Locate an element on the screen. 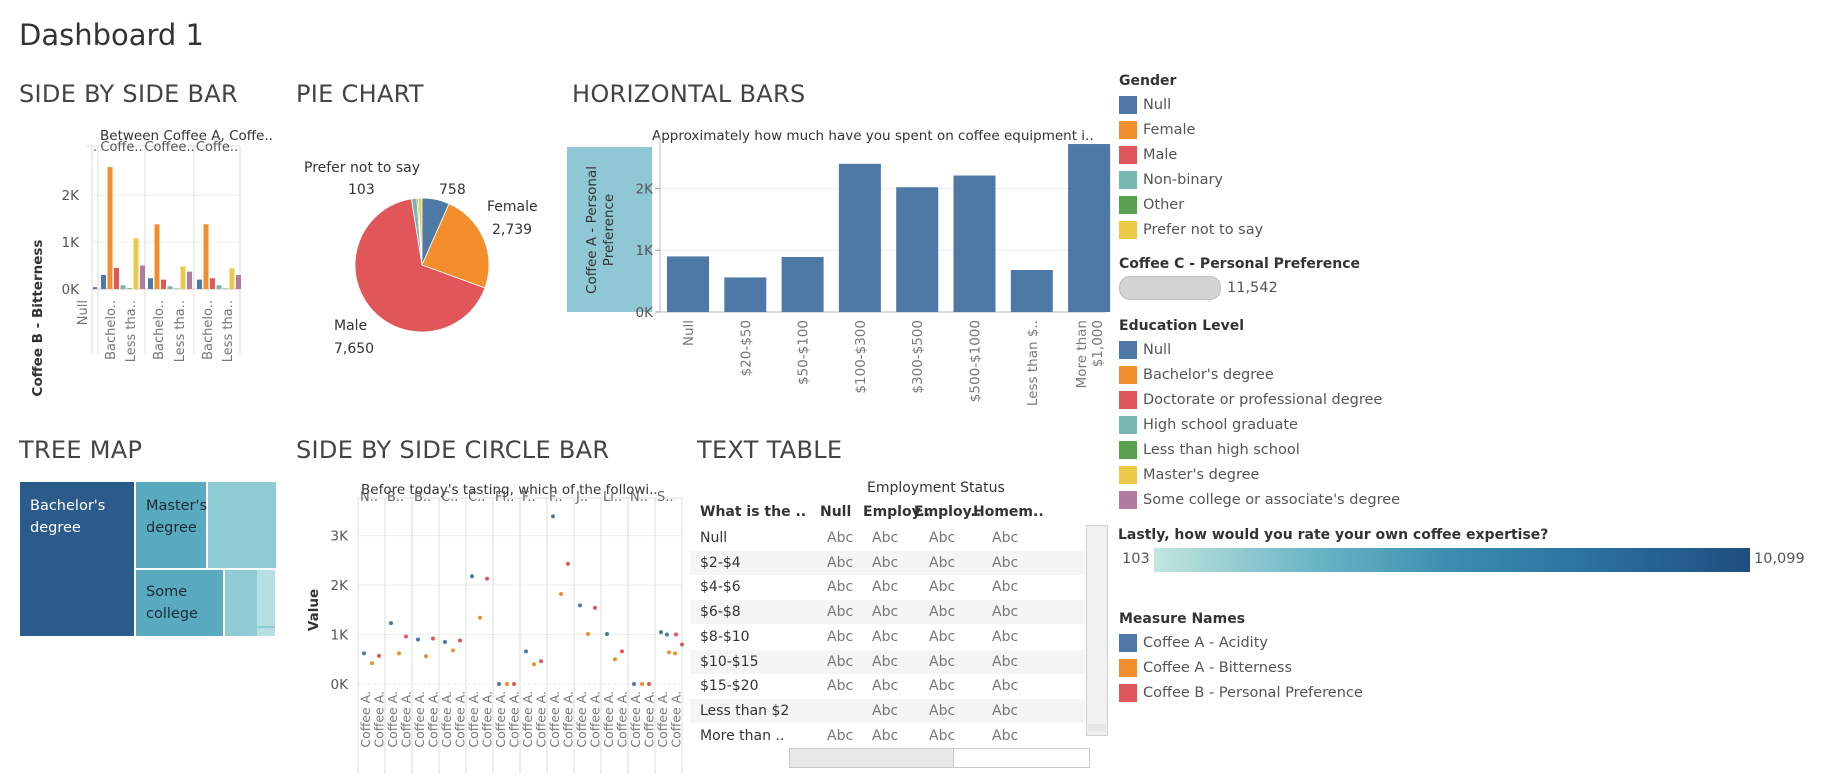  legend-item: Coffee A - Acidity is located at coordinates (1269, 642).